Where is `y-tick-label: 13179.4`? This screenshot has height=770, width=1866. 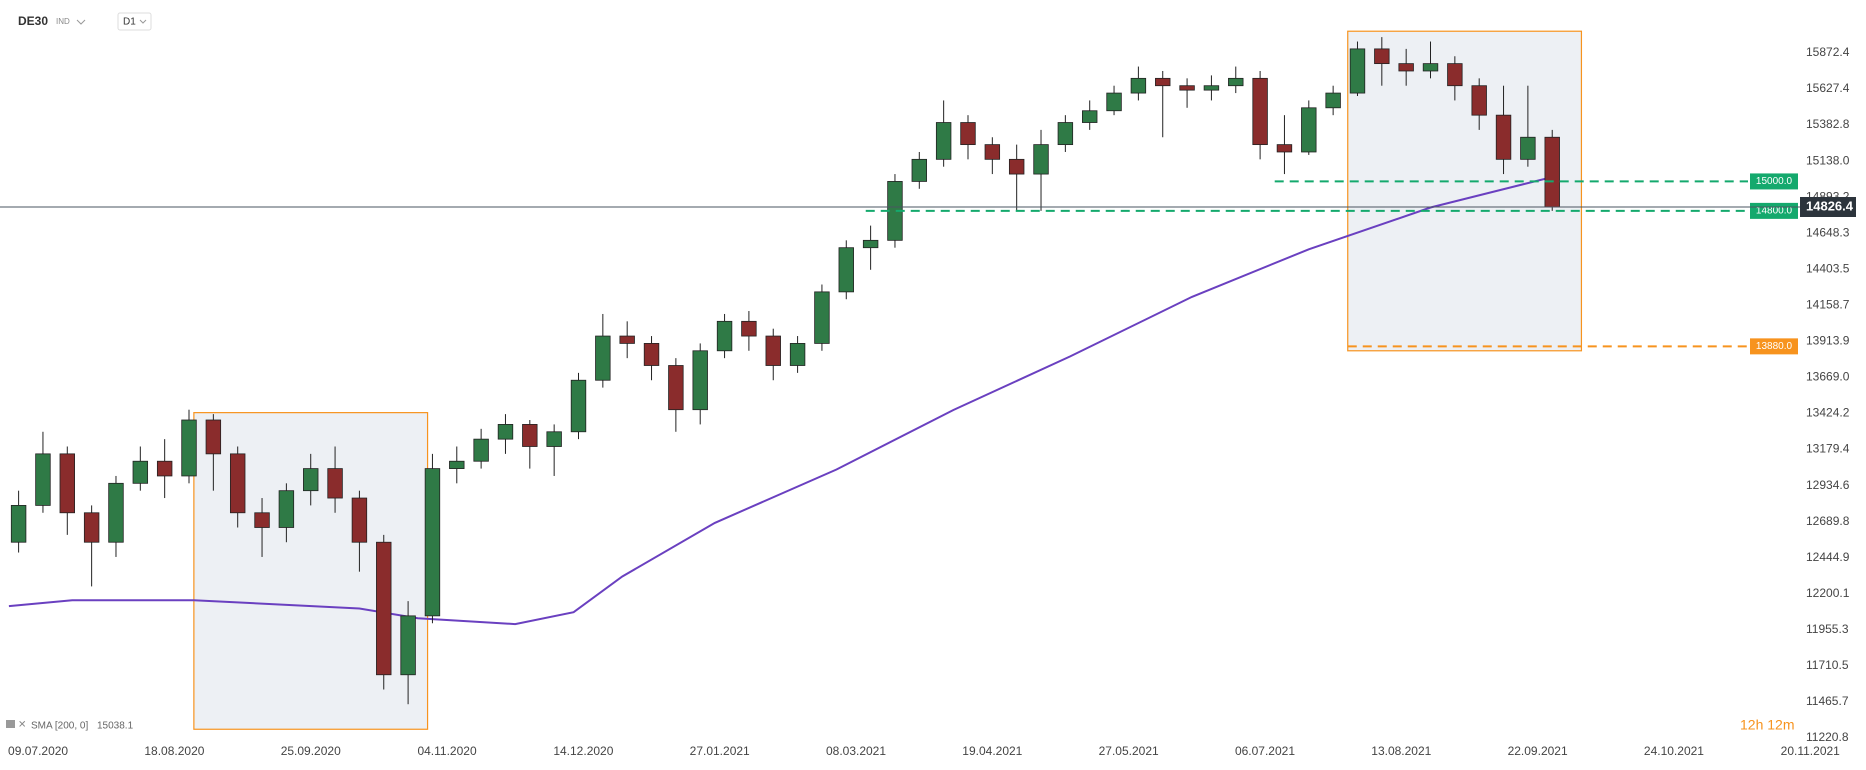
y-tick-label: 13179.4 is located at coordinates (1828, 449).